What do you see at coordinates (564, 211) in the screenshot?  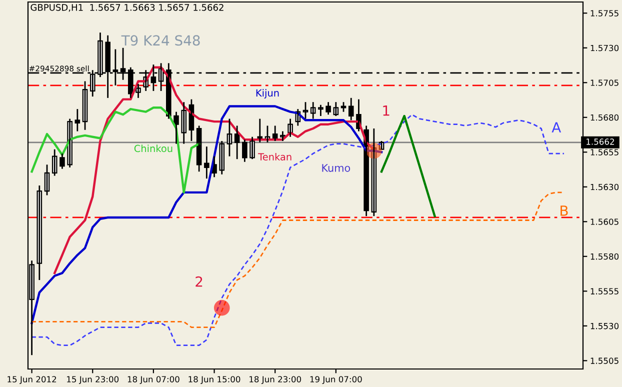 I see `series-label: B` at bounding box center [564, 211].